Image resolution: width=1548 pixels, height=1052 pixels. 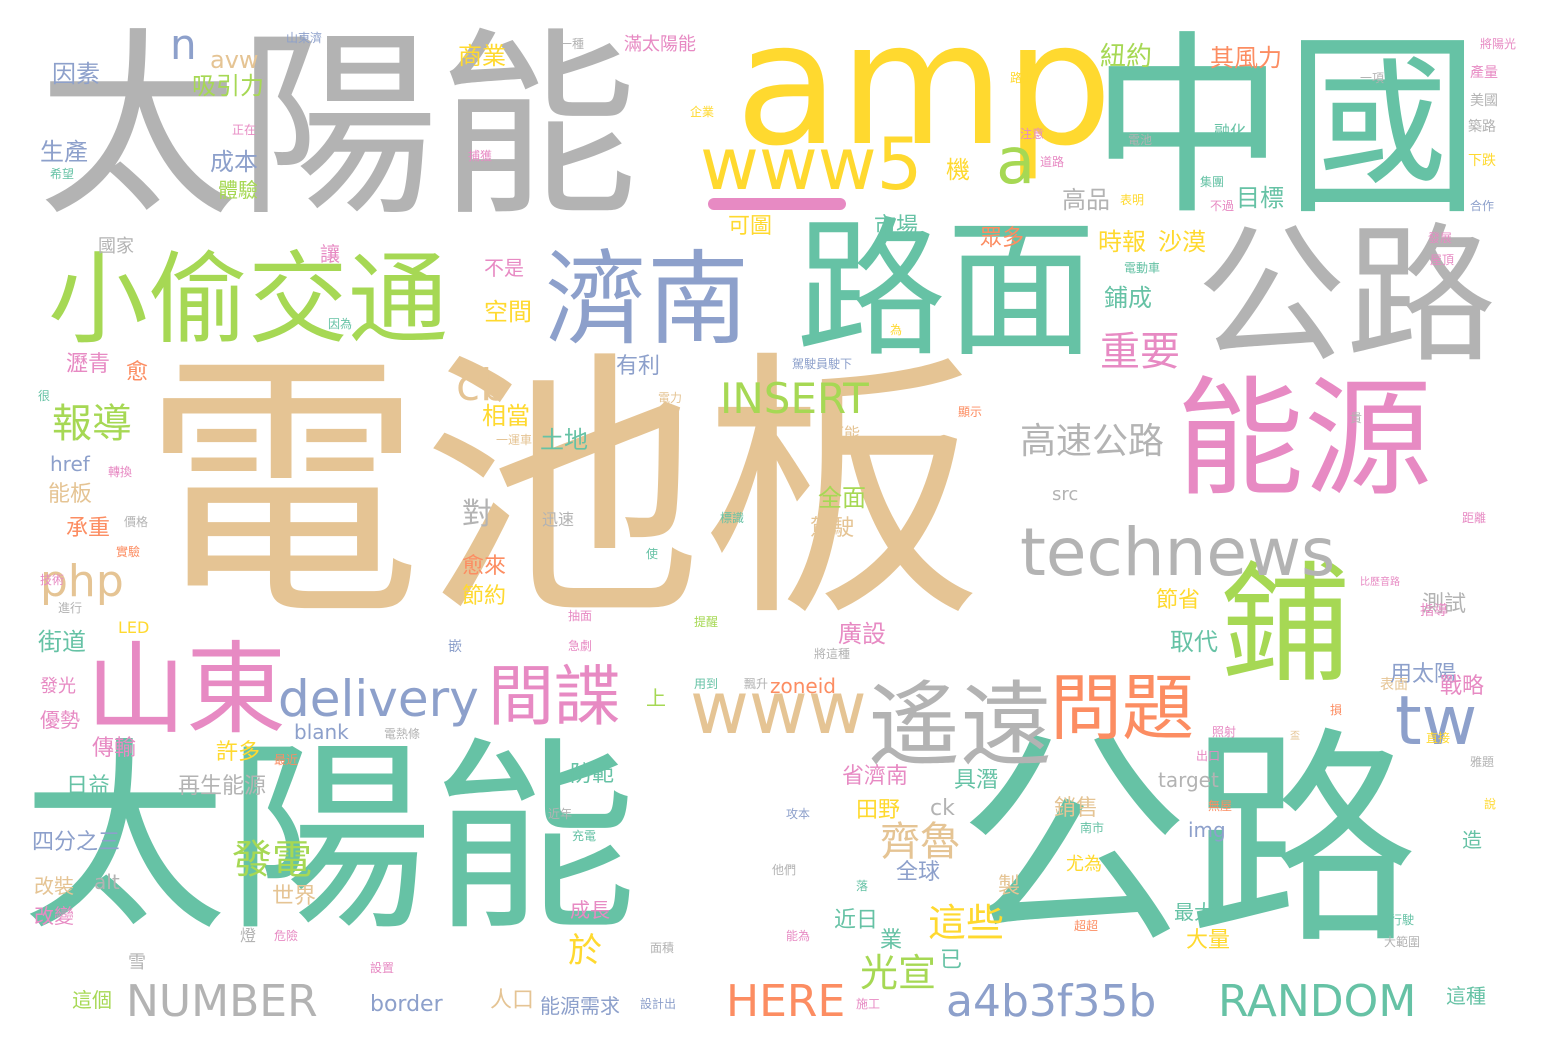 I want to click on word: 進行, so click(x=70, y=608).